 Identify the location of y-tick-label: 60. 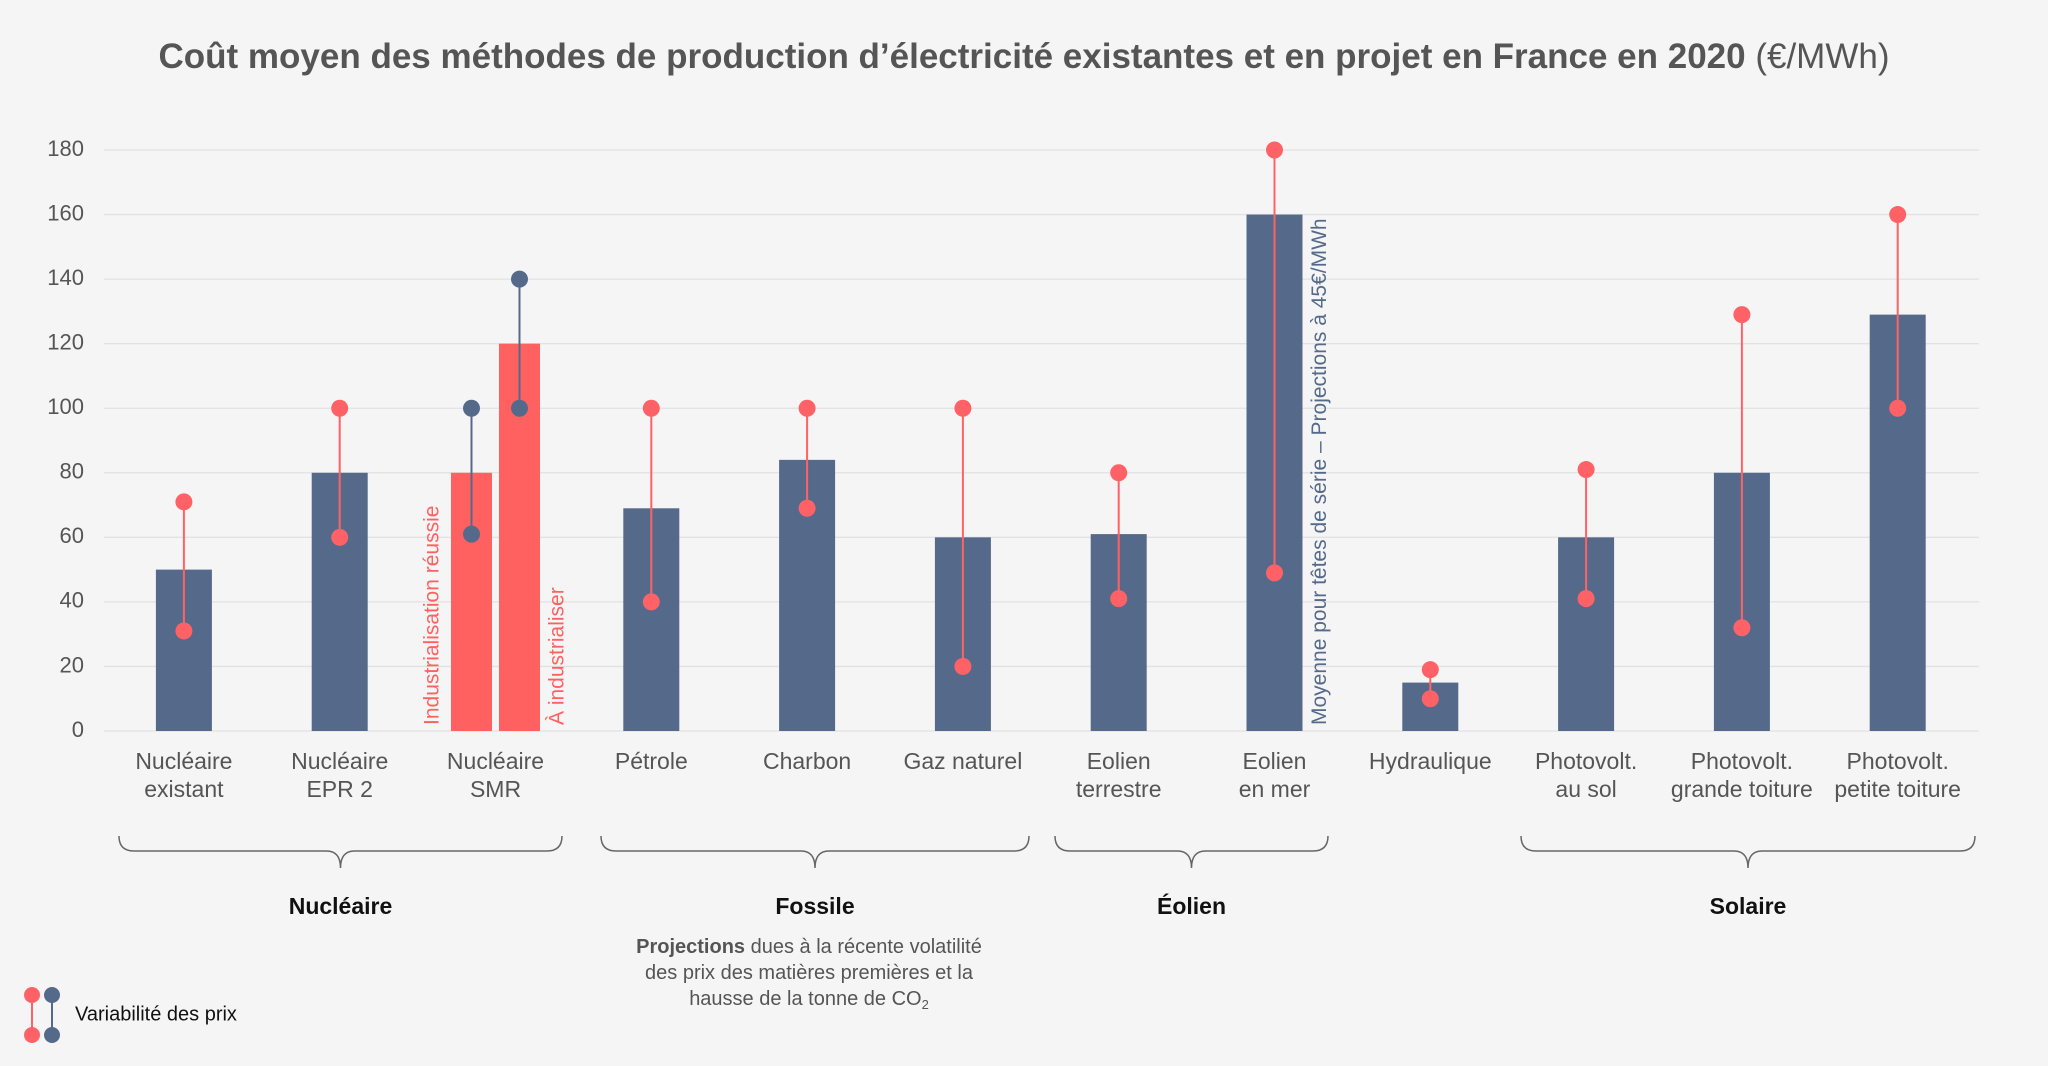
(72, 535).